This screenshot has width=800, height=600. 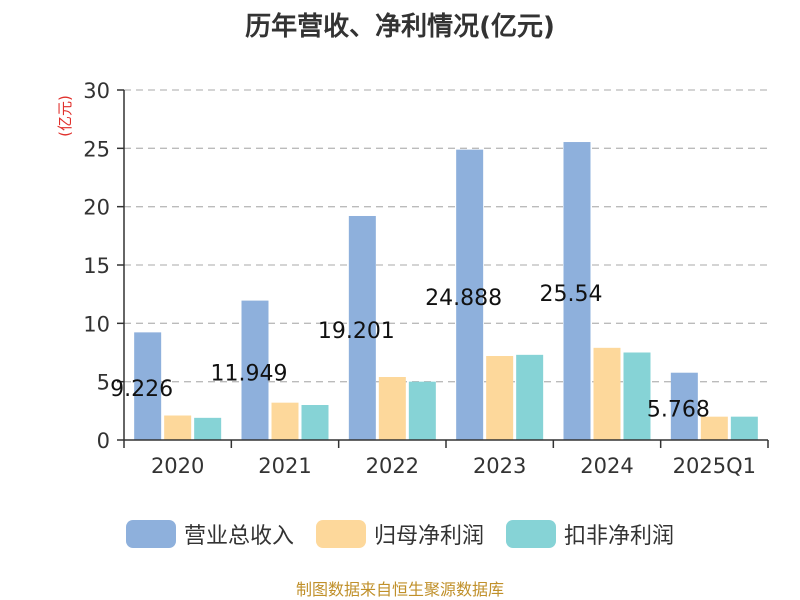 What do you see at coordinates (356, 331) in the screenshot?
I see `data-label: 19.201` at bounding box center [356, 331].